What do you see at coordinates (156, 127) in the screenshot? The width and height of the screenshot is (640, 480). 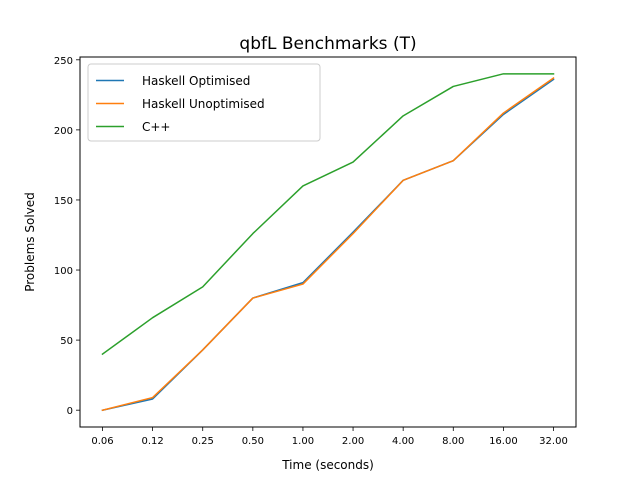 I see `legend-label-2: C++` at bounding box center [156, 127].